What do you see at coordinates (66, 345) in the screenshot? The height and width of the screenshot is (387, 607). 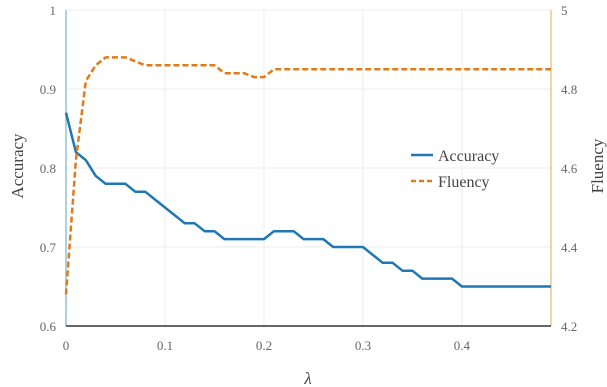 I see `x-tick-label: 0` at bounding box center [66, 345].